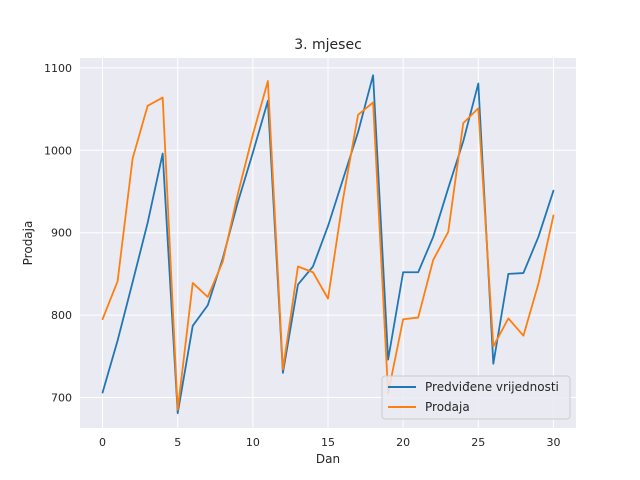 The image size is (640, 480). What do you see at coordinates (478, 442) in the screenshot?
I see `x-tick-label: 25` at bounding box center [478, 442].